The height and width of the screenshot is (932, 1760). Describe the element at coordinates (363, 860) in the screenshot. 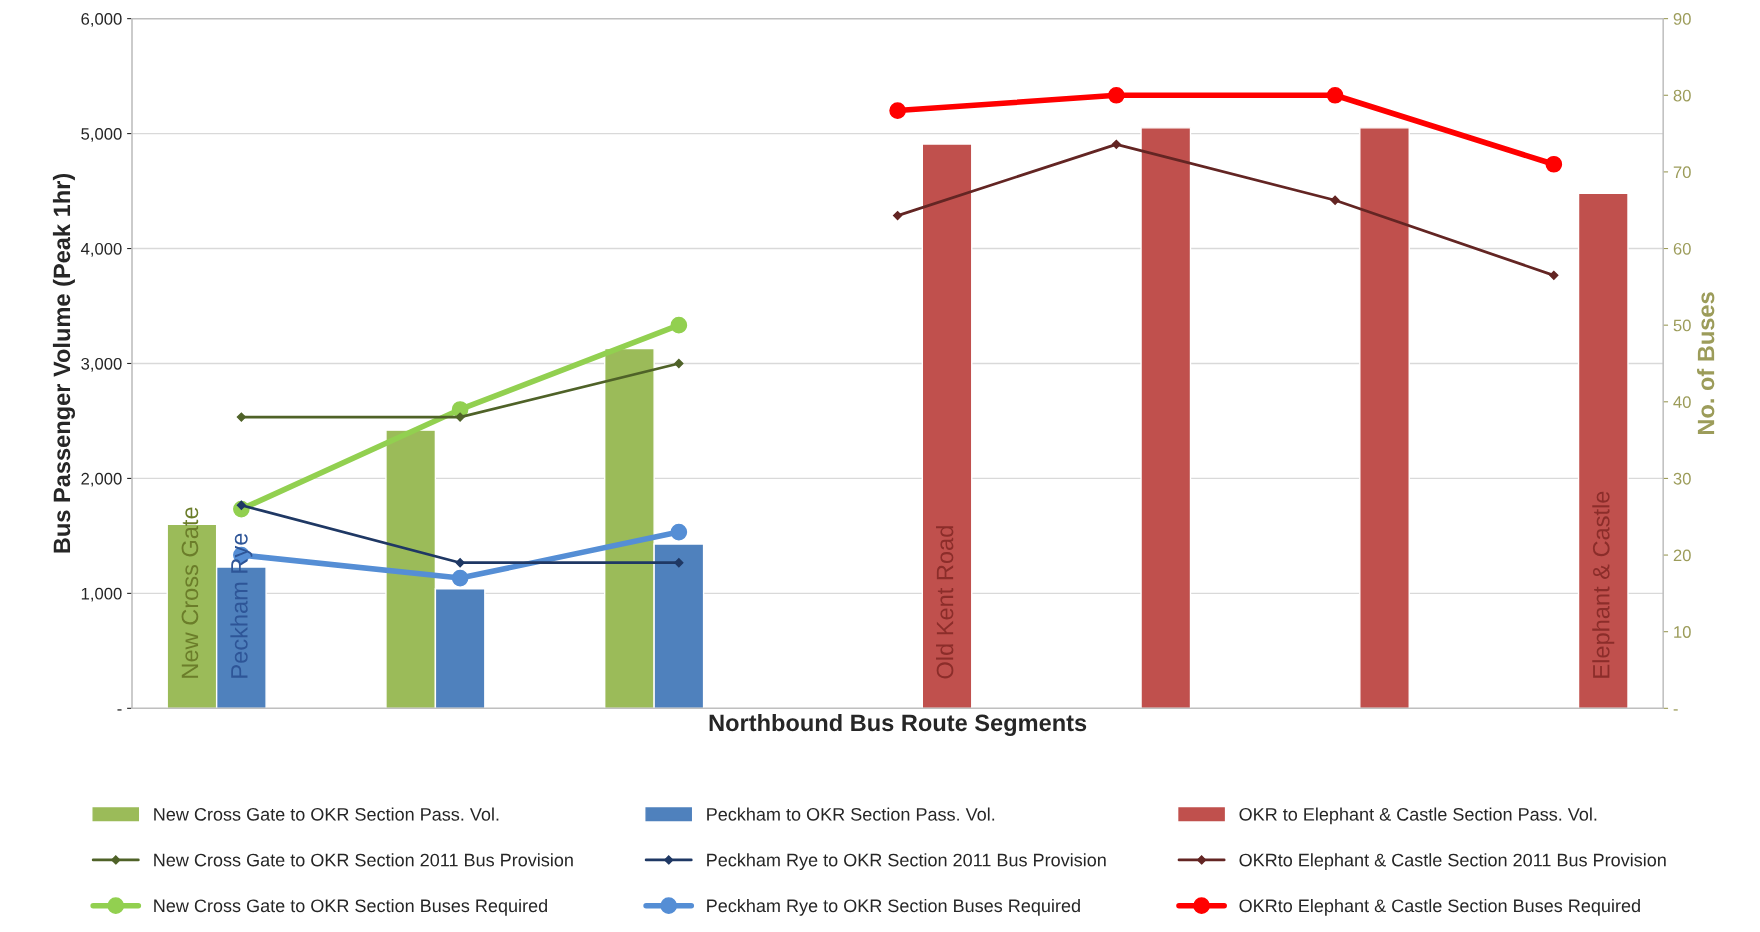

I see `legend-label: New Cross Gate to OKR Section 2011 Bus Provision` at that location.